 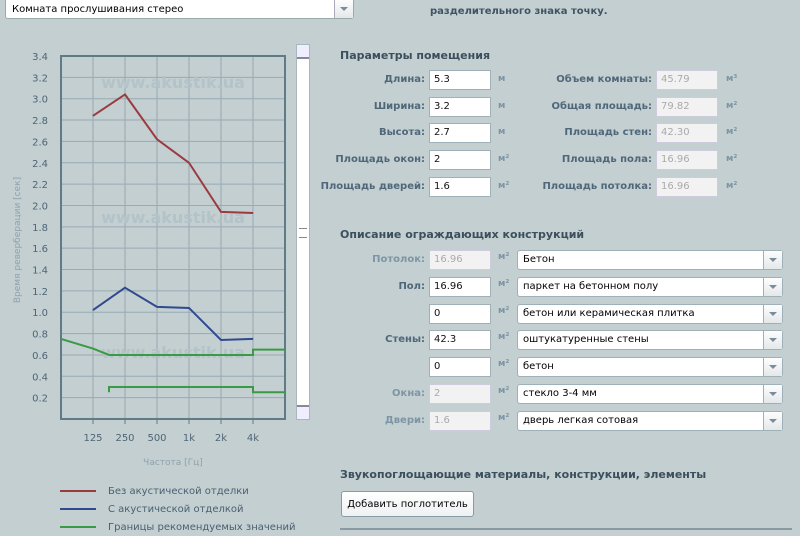 What do you see at coordinates (411, 286) in the screenshot?
I see `field-label: Пол:` at bounding box center [411, 286].